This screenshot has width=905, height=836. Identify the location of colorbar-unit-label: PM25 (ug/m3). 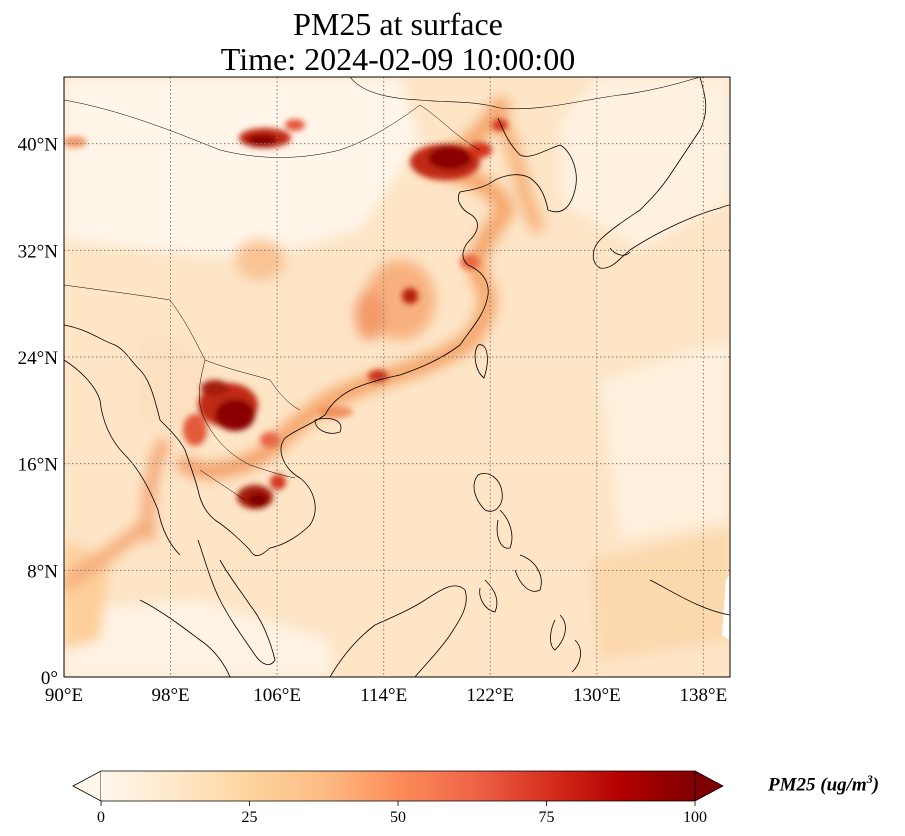
(823, 784).